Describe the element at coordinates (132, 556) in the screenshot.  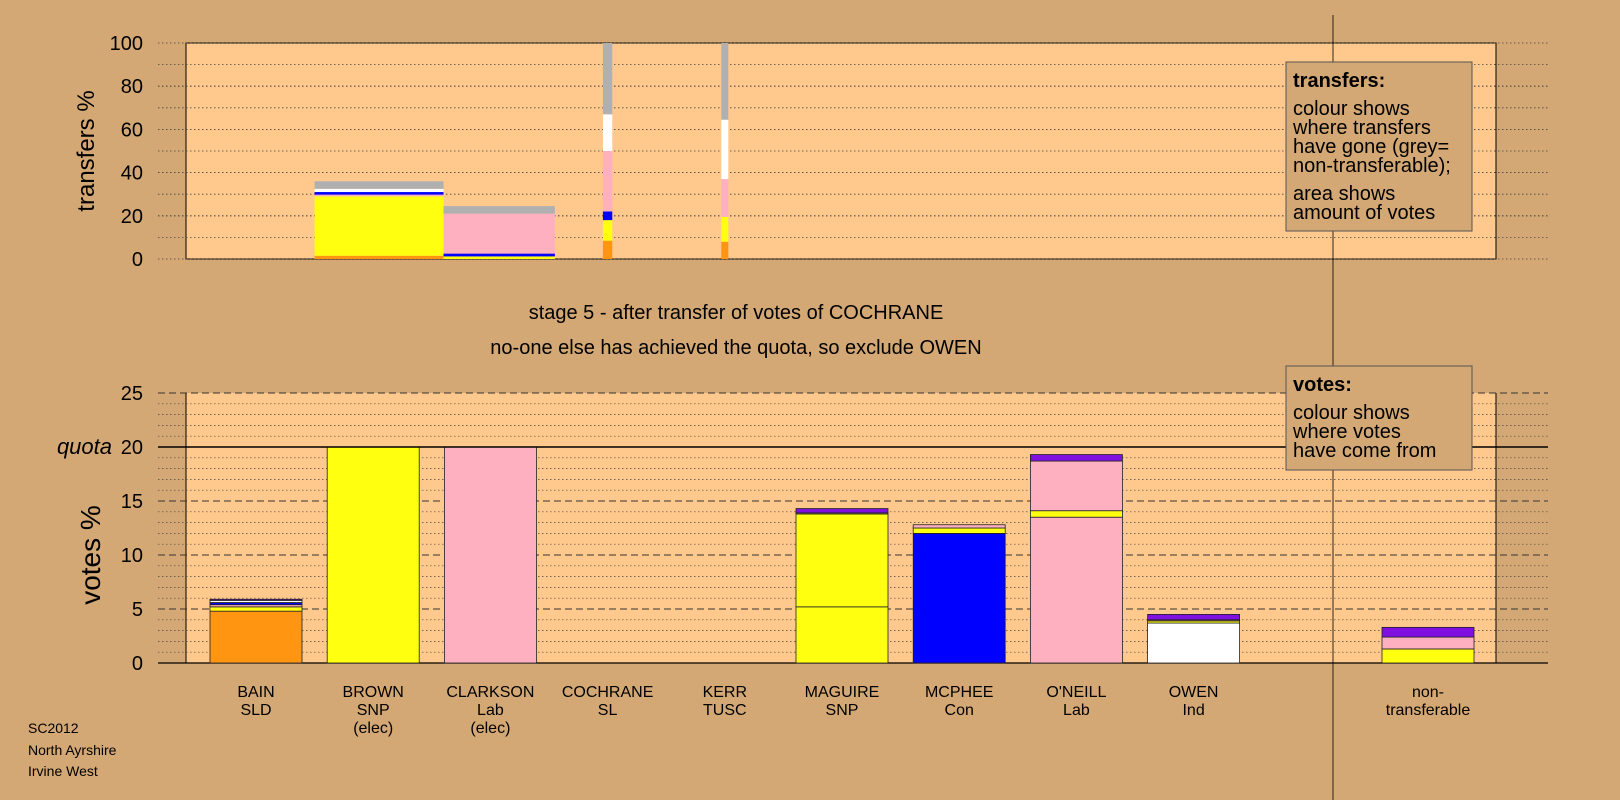
I see `votes-tick-label: 10` at that location.